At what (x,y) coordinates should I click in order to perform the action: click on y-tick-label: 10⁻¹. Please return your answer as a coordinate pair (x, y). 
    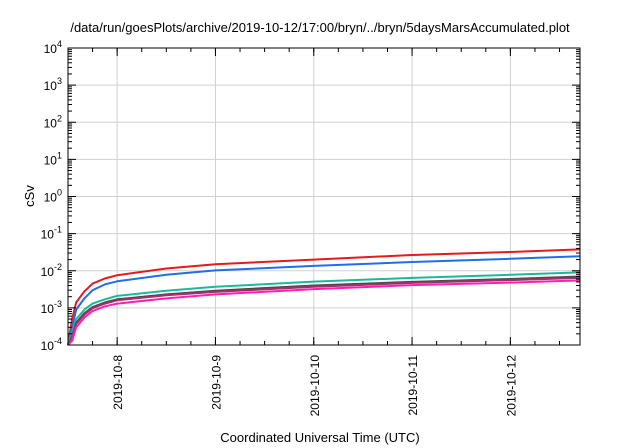
    Looking at the image, I should click on (51, 233).